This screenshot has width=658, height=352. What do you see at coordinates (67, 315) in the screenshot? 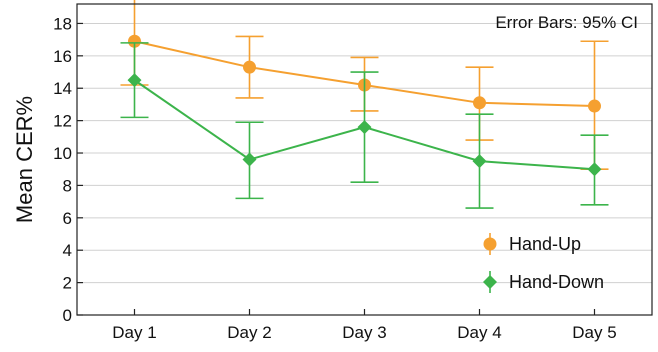
I see `y-tick-label: 0` at bounding box center [67, 315].